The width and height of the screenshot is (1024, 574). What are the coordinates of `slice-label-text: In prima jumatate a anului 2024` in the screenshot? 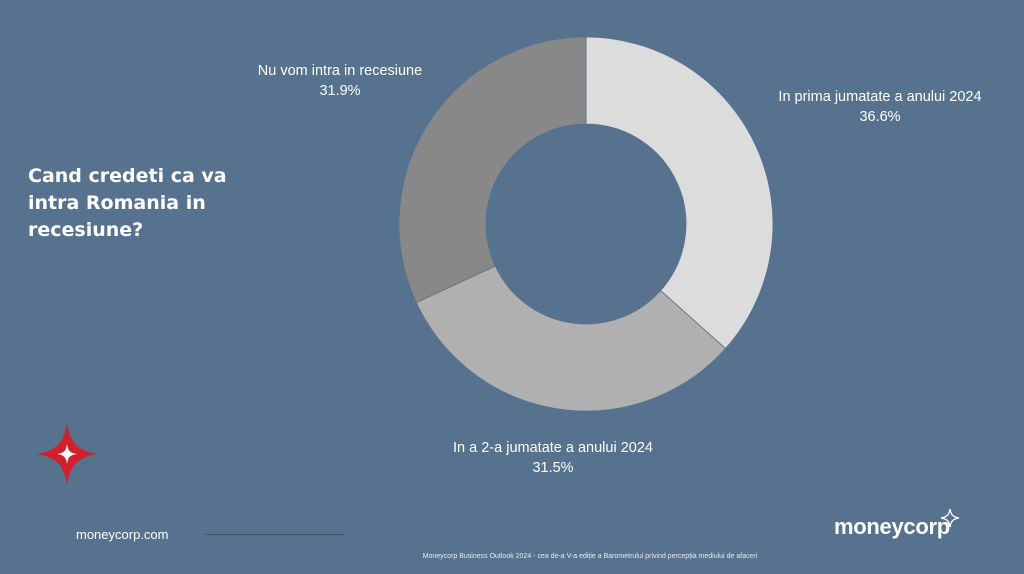 It's located at (880, 97).